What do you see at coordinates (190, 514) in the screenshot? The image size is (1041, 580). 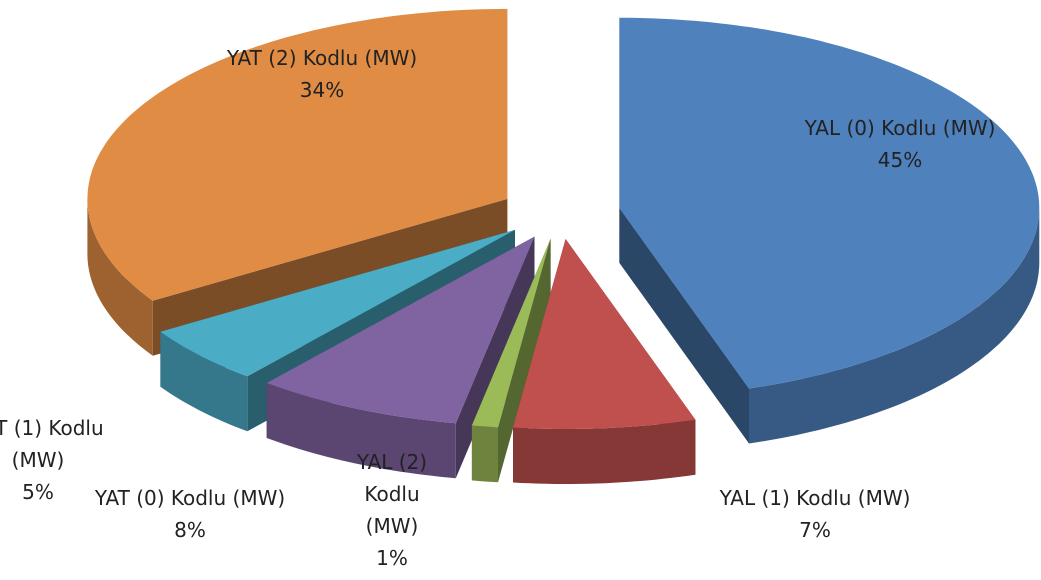 I see `data-label: YAT (0) Kodlu (MW) 8%` at bounding box center [190, 514].